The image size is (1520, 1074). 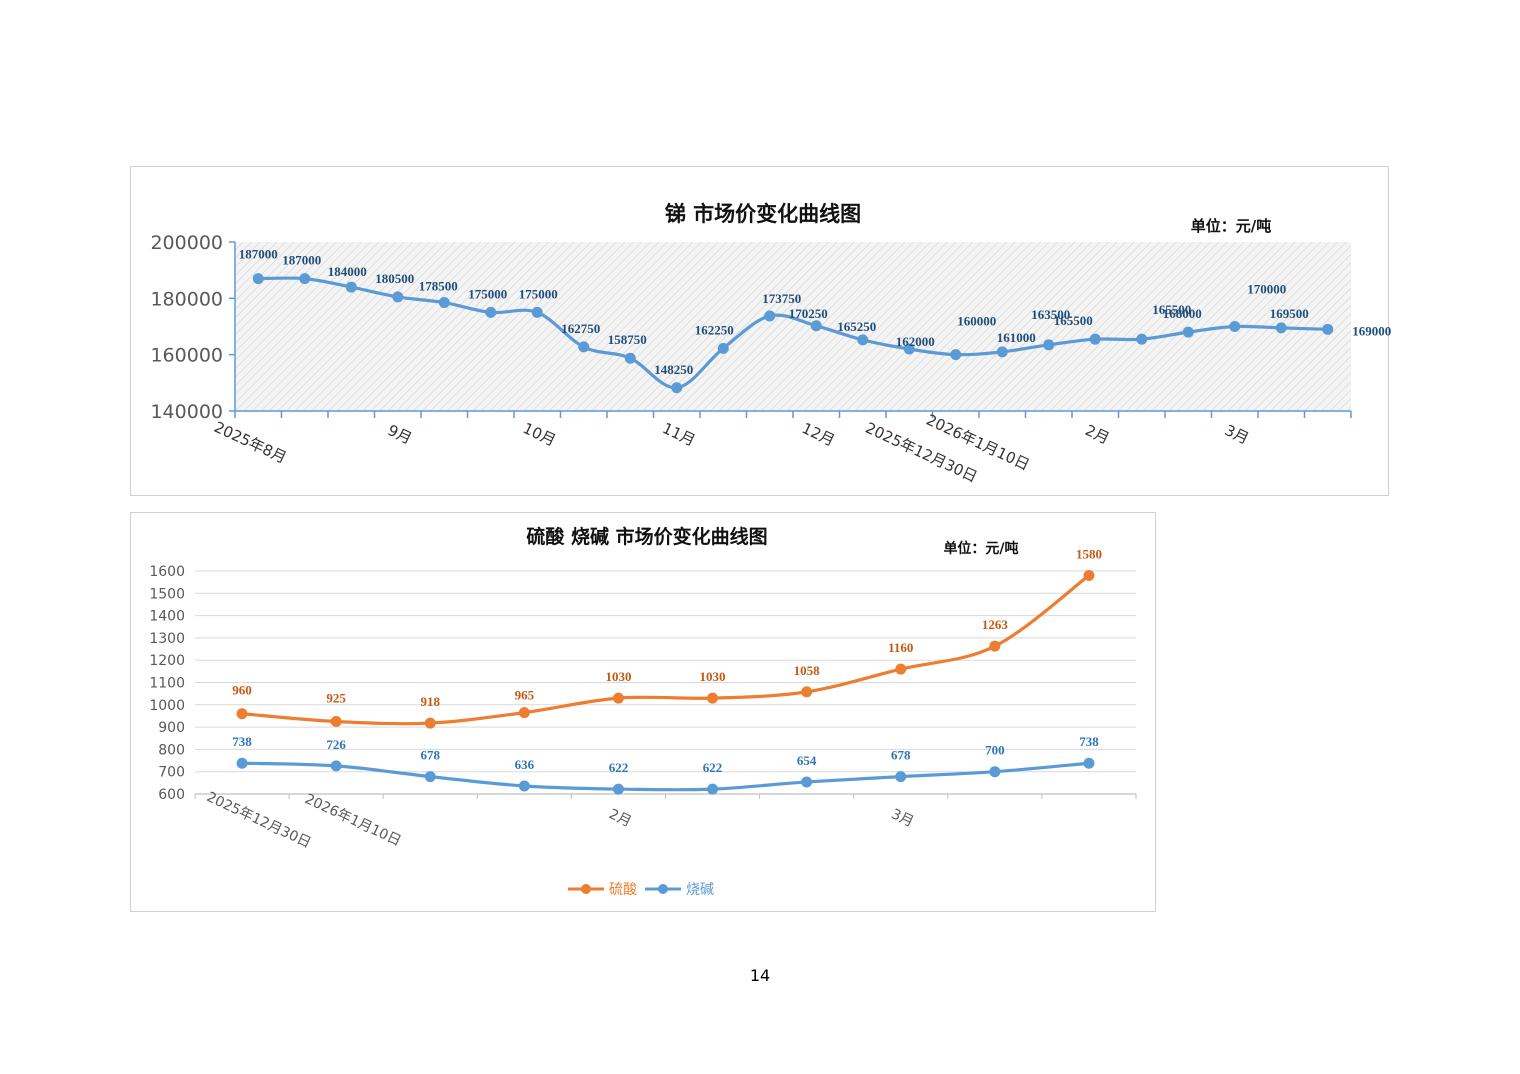 I want to click on plot-area, so click(x=793, y=326).